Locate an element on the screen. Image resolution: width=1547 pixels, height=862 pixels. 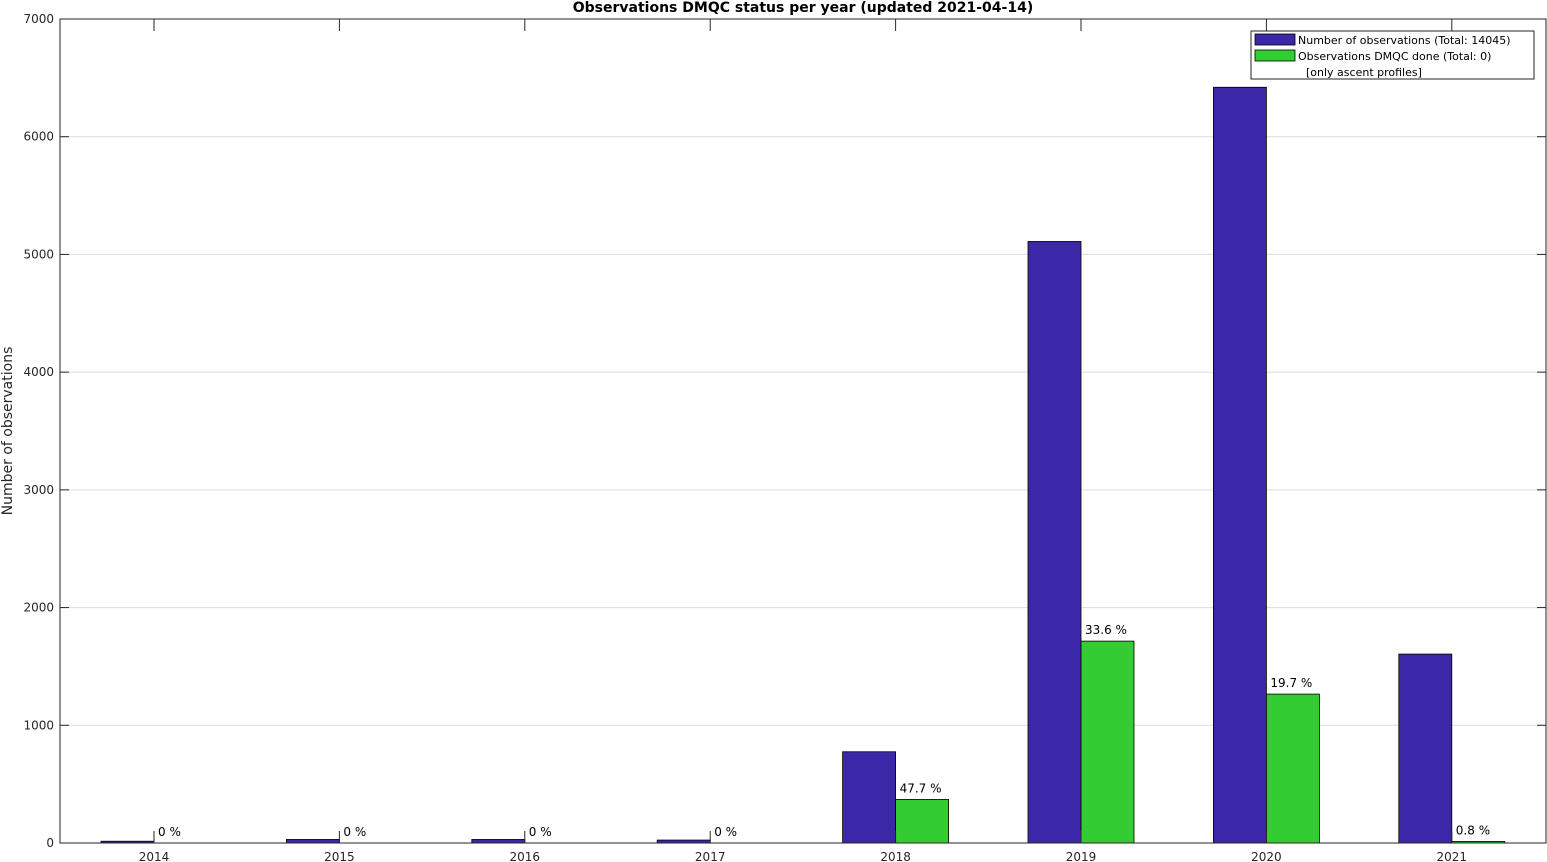
x-tick-label: 2016 is located at coordinates (525, 856).